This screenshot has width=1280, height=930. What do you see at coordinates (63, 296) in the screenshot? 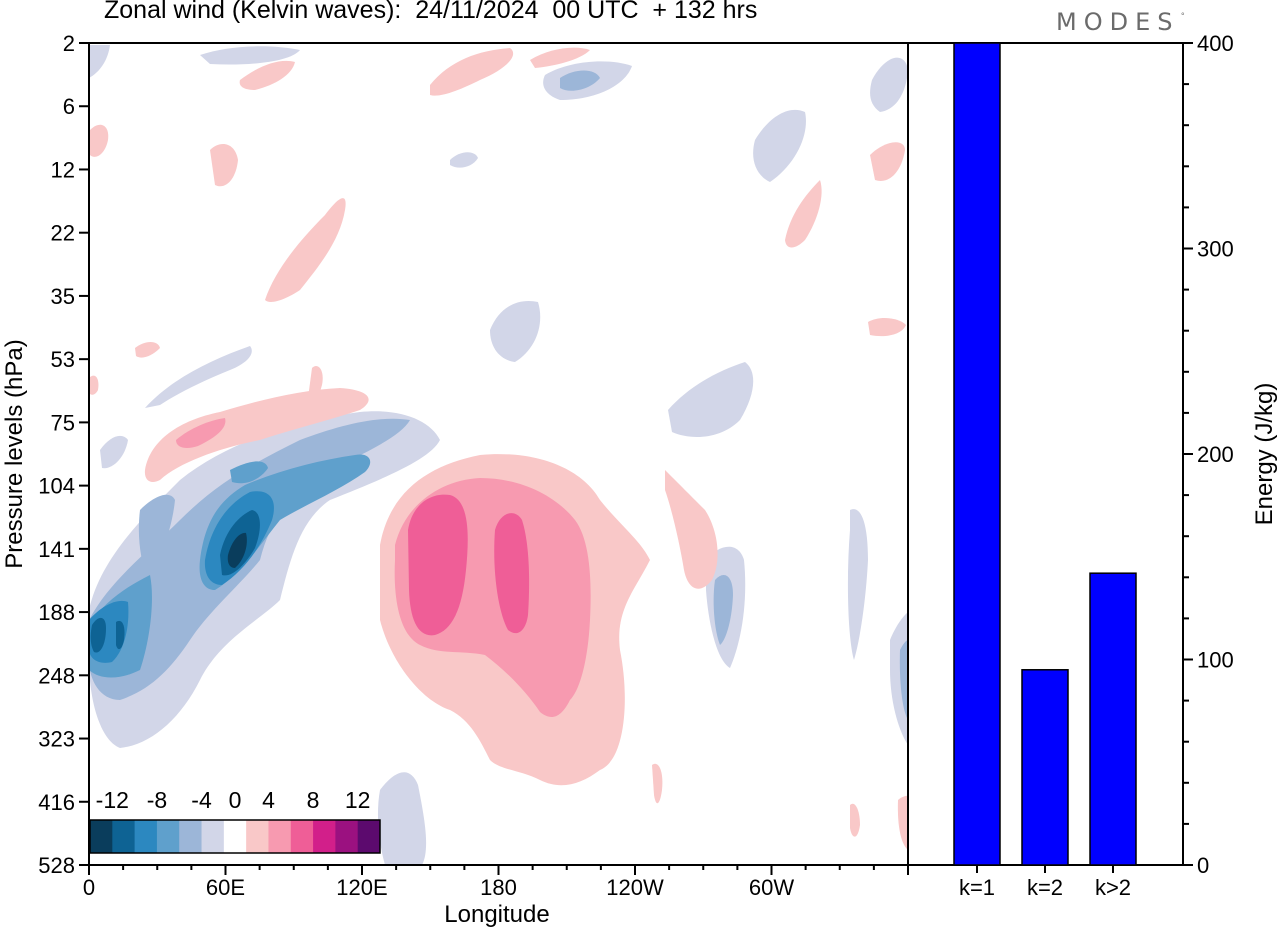
I see `y-tick-label: 35` at bounding box center [63, 296].